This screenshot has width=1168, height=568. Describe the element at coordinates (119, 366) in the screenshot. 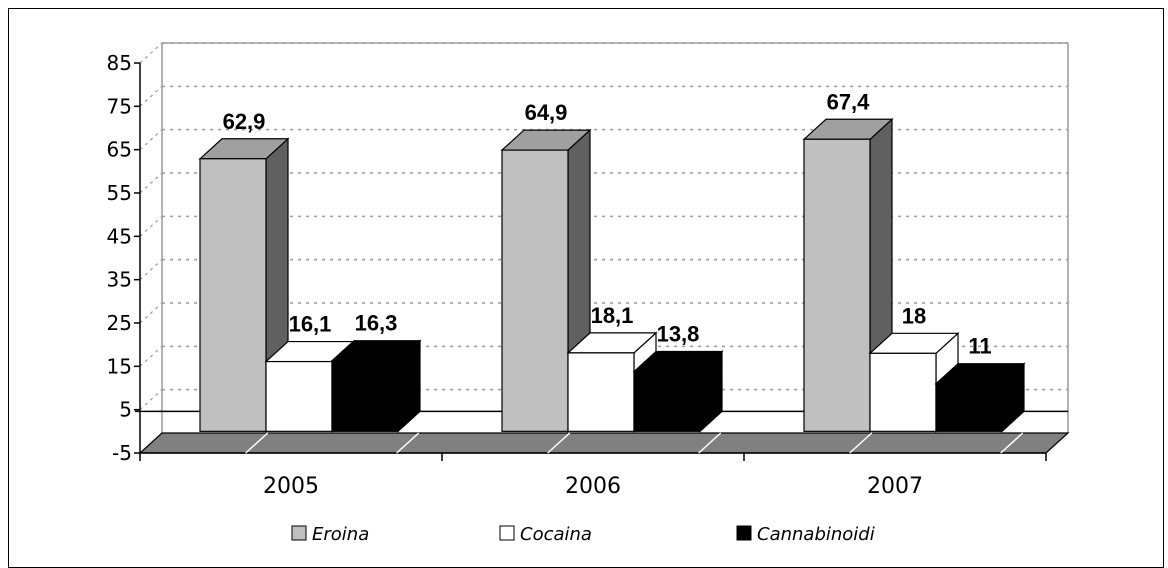

I see `y-tick-label: 15` at that location.